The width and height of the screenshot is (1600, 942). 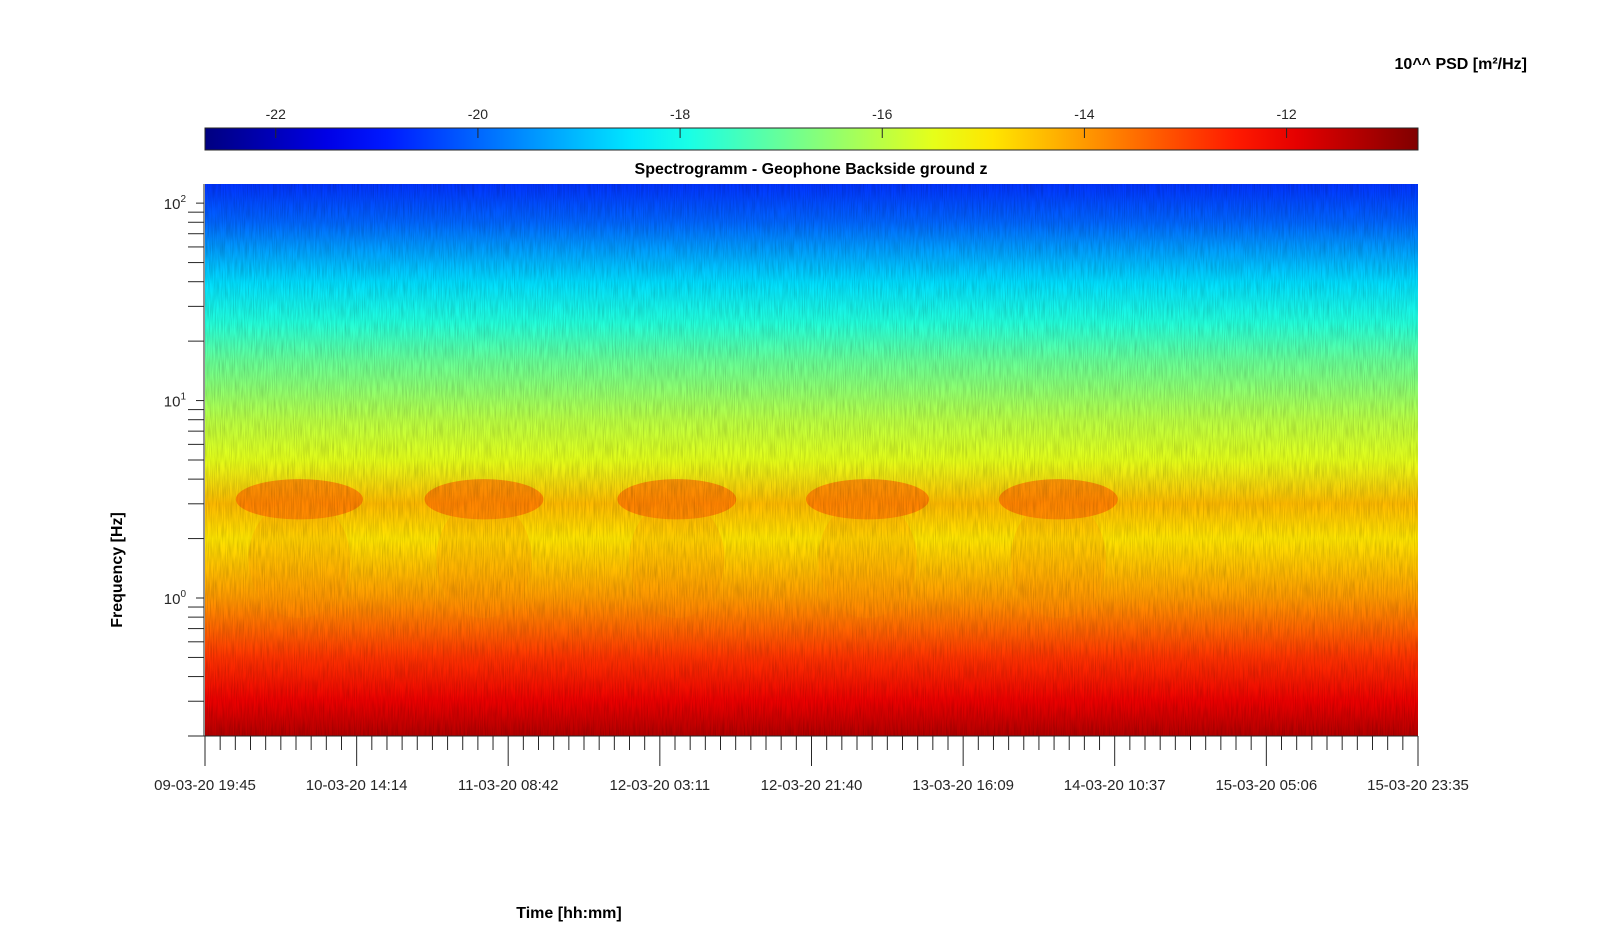 What do you see at coordinates (865, 103) in the screenshot?
I see `colorbar: -22 -20 -18 -16 -14 -12 10^^ PSD [m²/Hz]` at bounding box center [865, 103].